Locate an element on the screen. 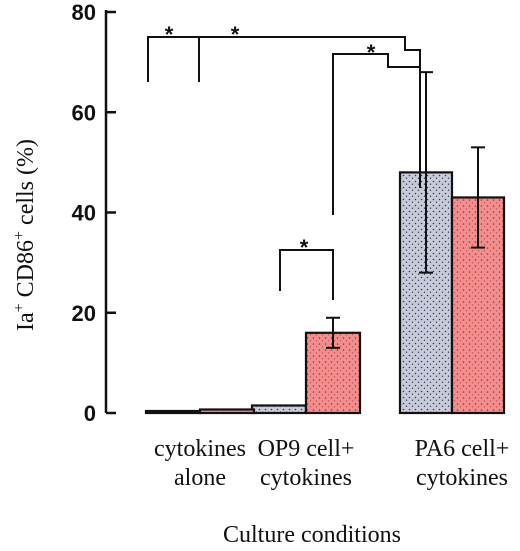 This screenshot has height=551, width=520. y-label-sup-2: + is located at coordinates (19, 235).